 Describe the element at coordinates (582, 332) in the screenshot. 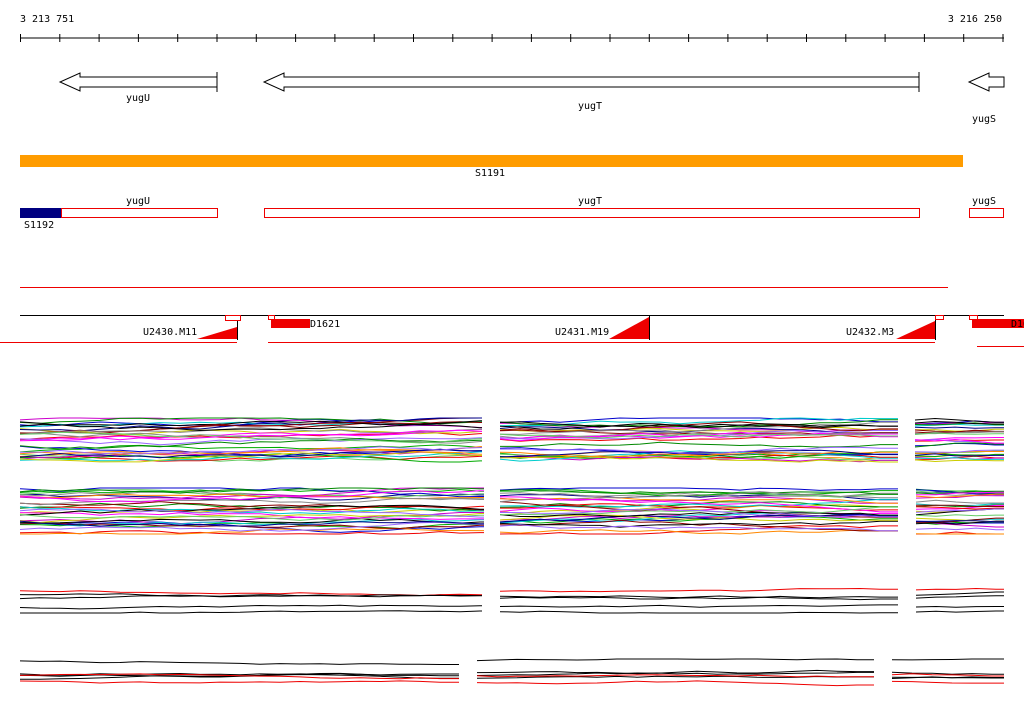

I see `transcript-label: U2431.M19` at that location.